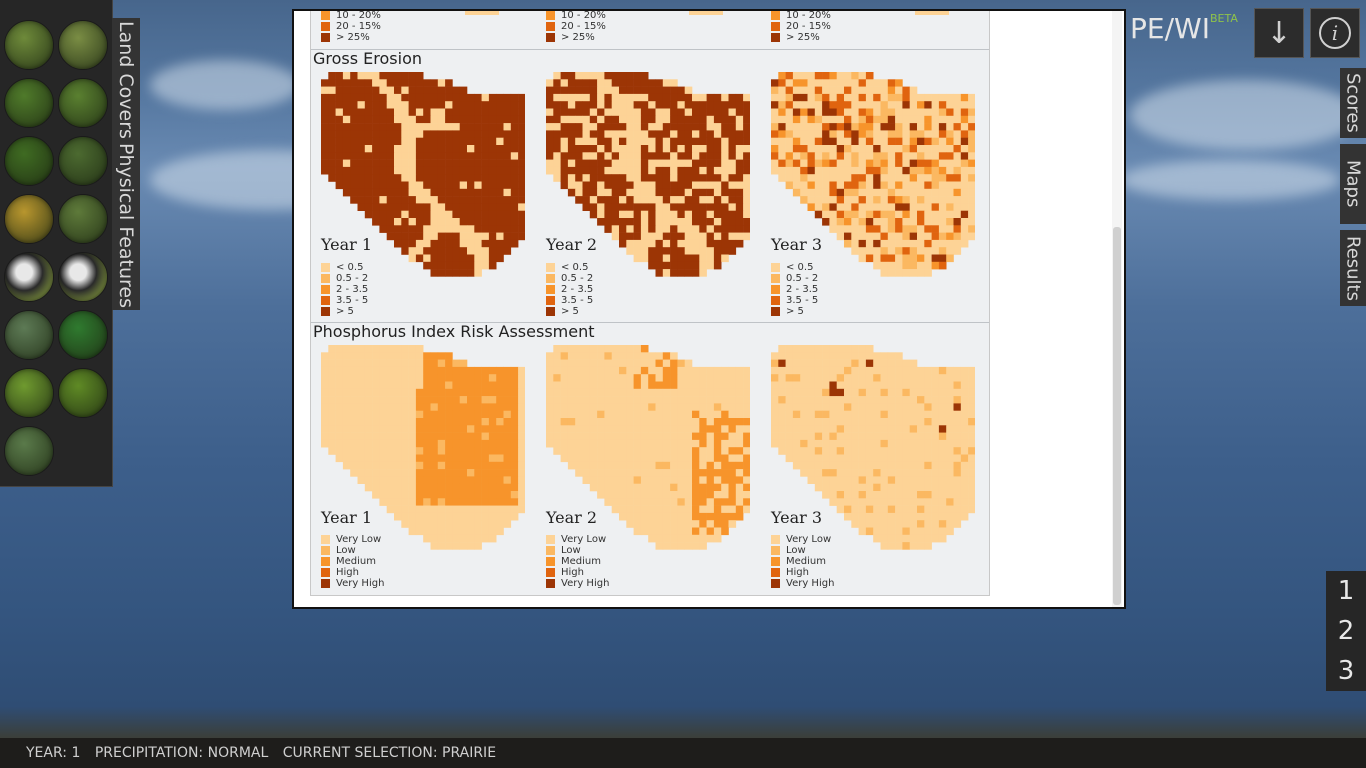  I want to click on download-button: ↓, so click(1279, 33).